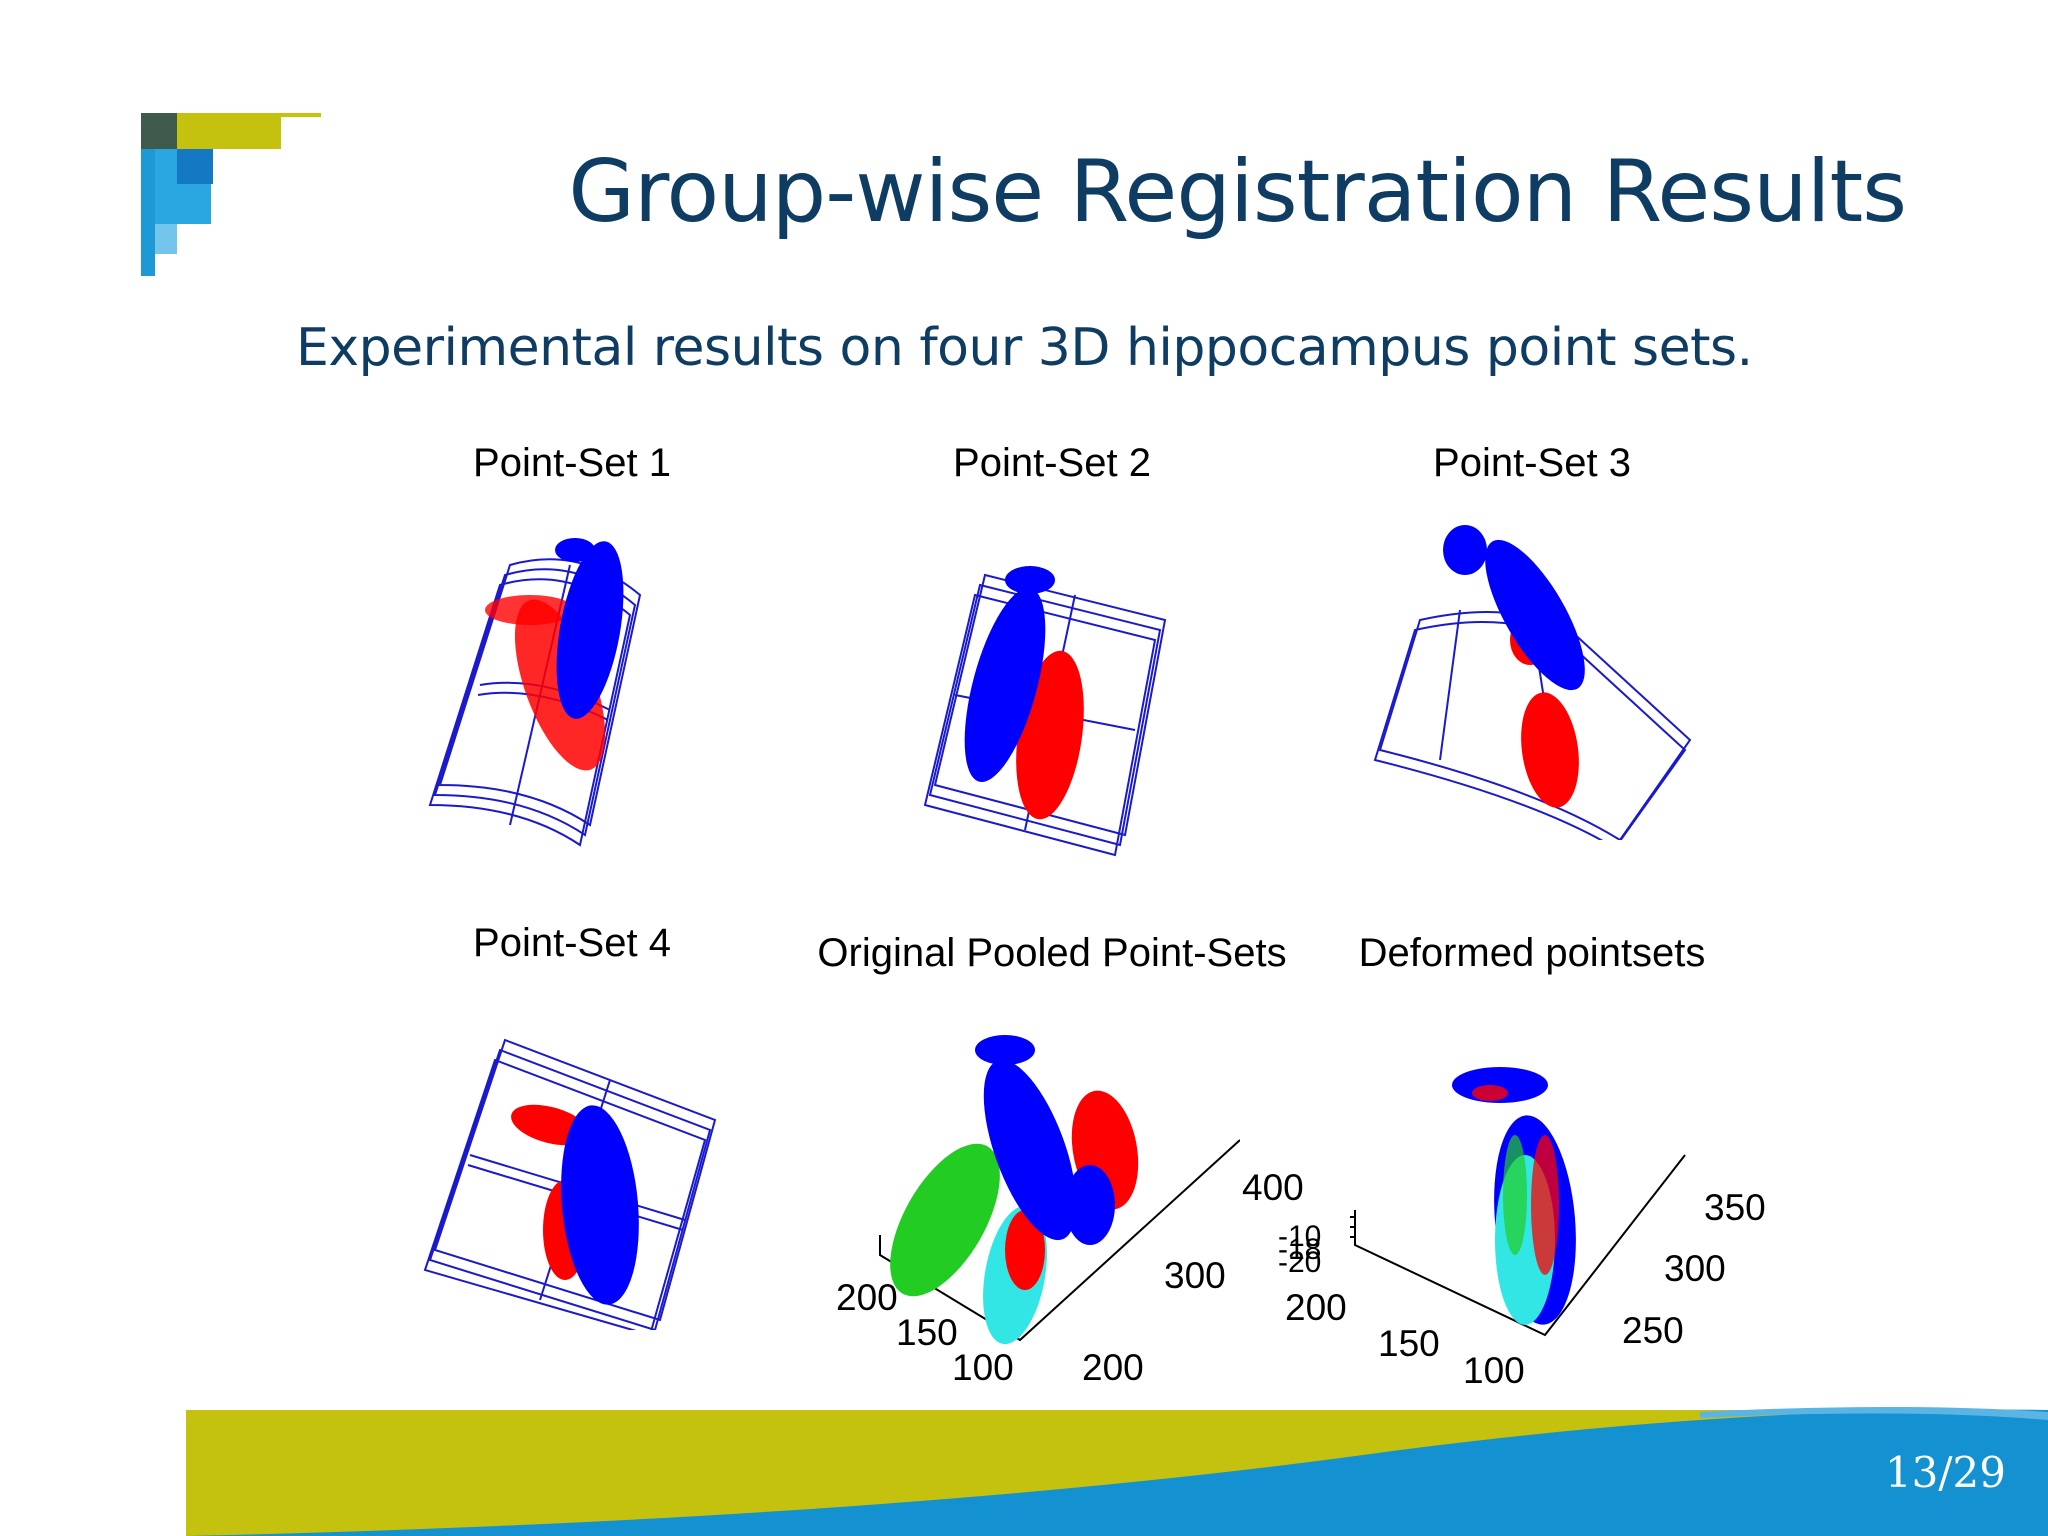 Image resolution: width=2048 pixels, height=1536 pixels. Describe the element at coordinates (945, 1220) in the screenshot. I see `green-points` at that location.